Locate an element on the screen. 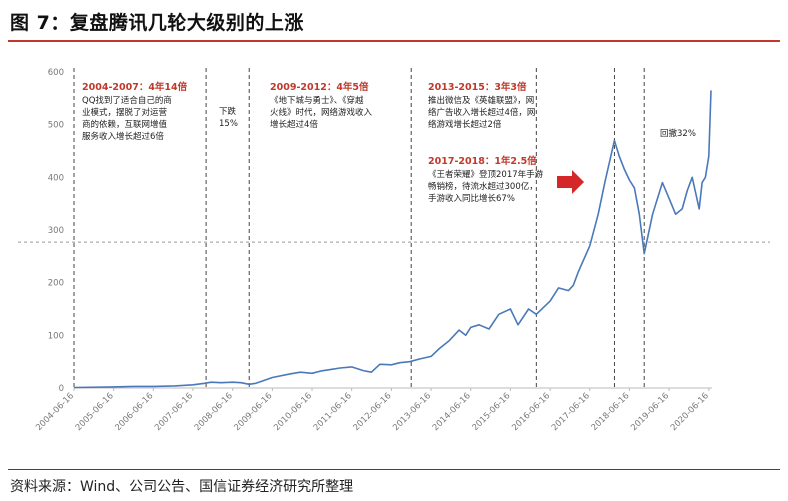  y-tick-label: 300 is located at coordinates (56, 231).